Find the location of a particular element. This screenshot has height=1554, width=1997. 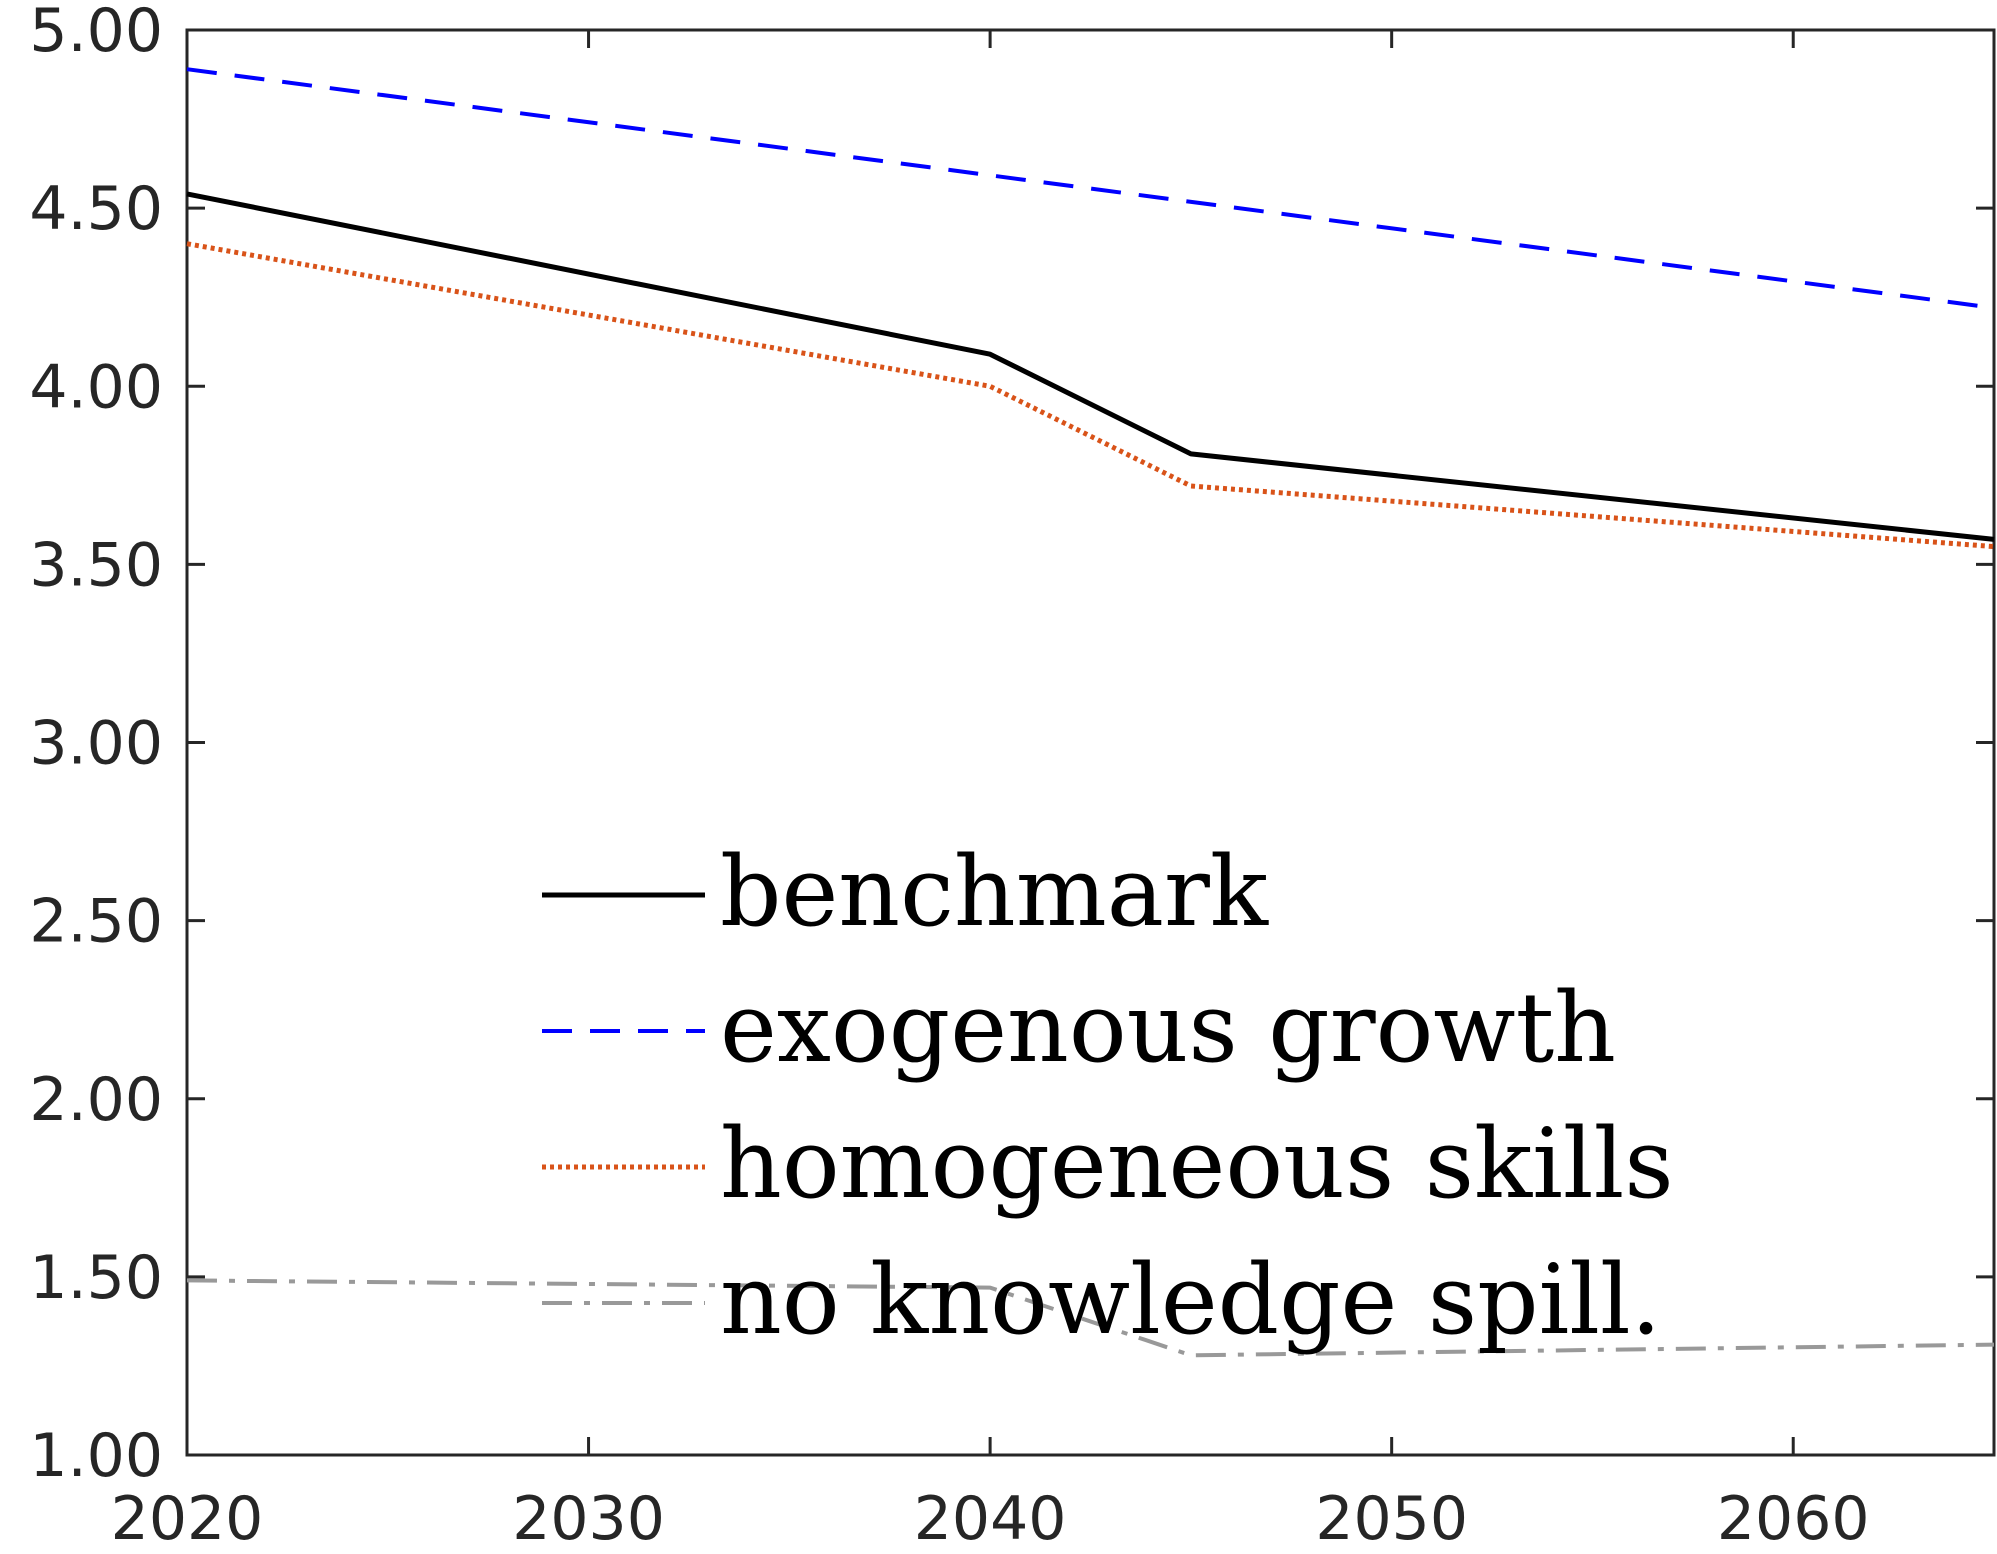

y-tick-label: 4.00 is located at coordinates (96, 387).